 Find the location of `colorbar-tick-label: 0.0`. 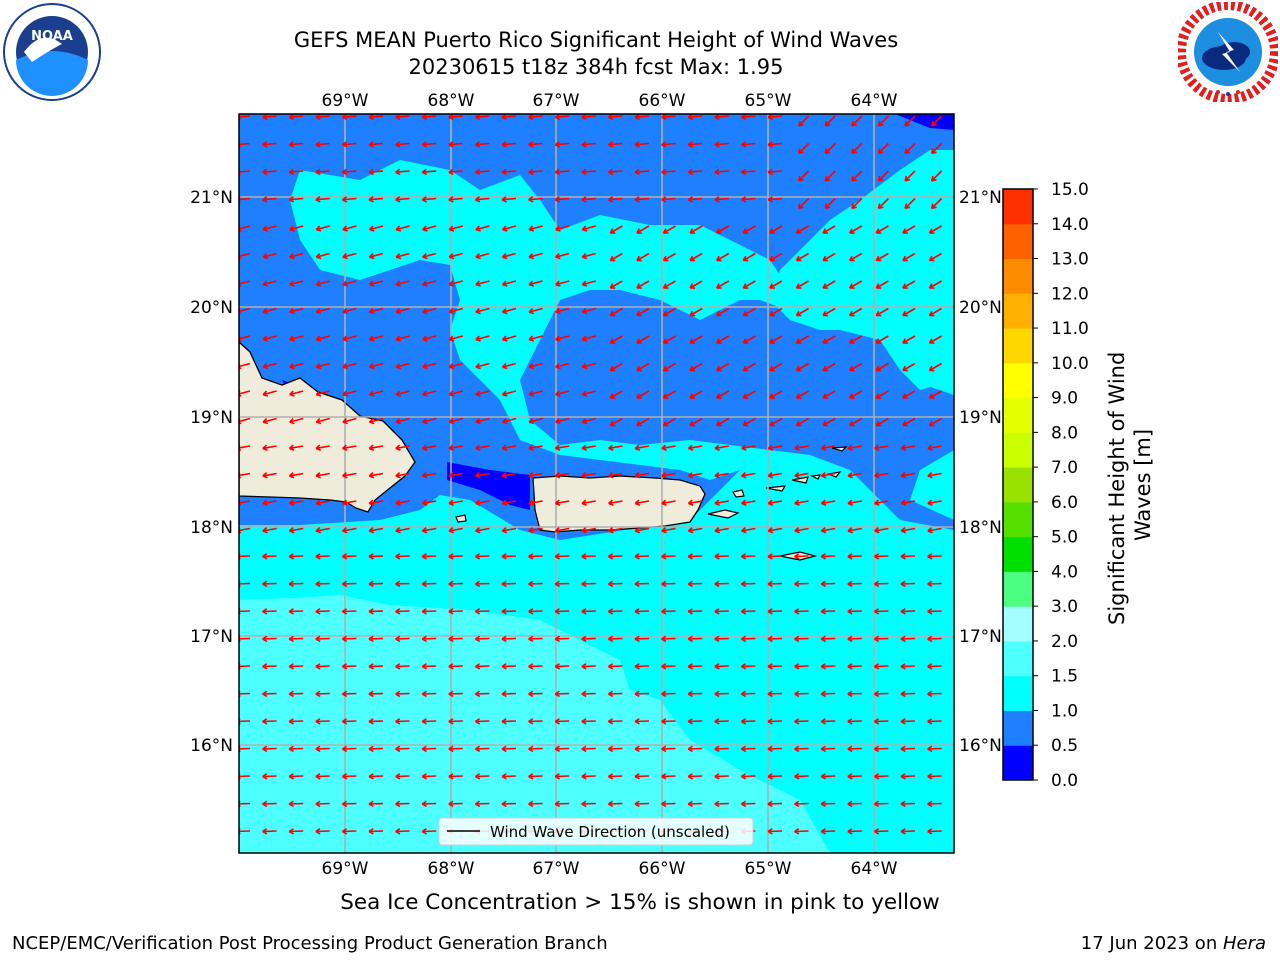

colorbar-tick-label: 0.0 is located at coordinates (1064, 781).